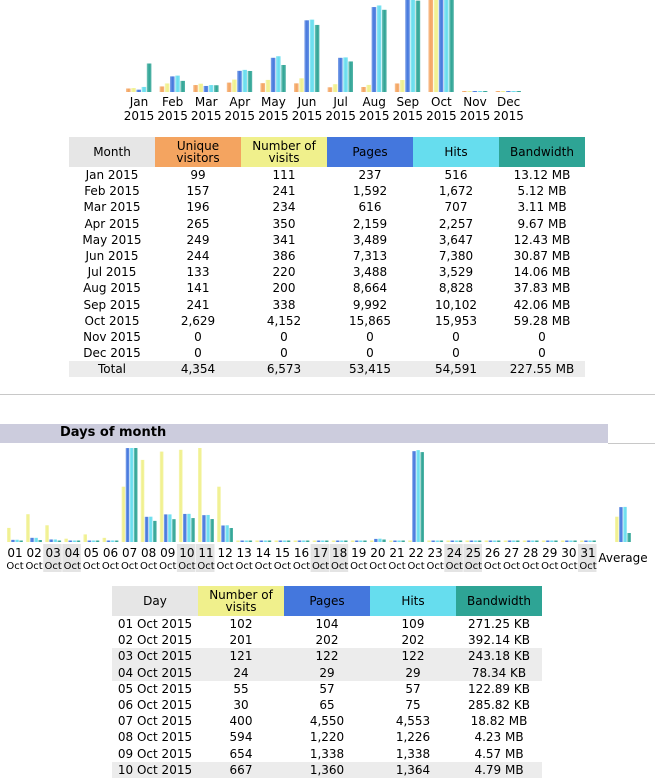 The height and width of the screenshot is (782, 655). What do you see at coordinates (456, 272) in the screenshot?
I see `cell-hits: 3,529` at bounding box center [456, 272].